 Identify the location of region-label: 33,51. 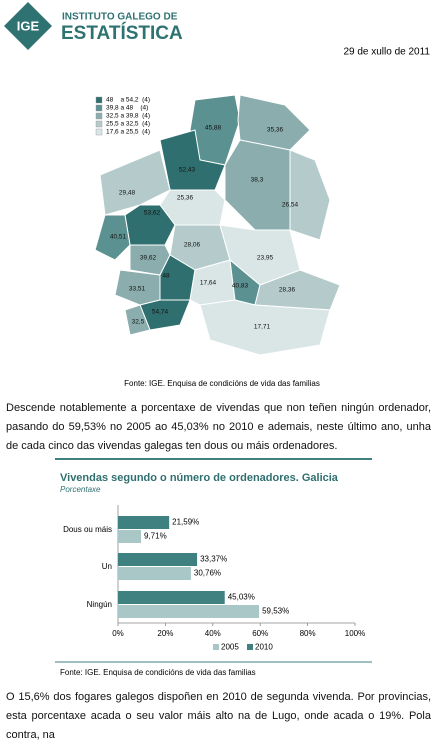
(137, 289).